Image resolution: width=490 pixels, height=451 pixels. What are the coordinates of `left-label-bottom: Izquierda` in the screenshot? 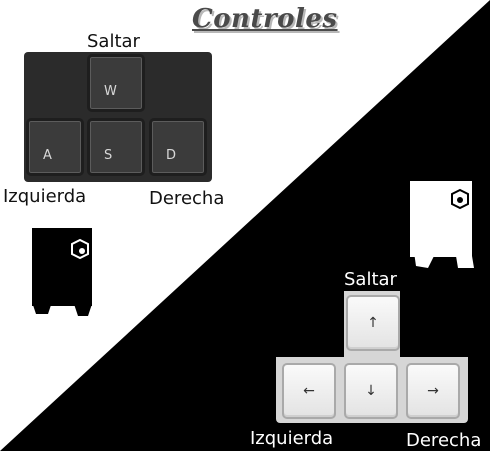 It's located at (292, 438).